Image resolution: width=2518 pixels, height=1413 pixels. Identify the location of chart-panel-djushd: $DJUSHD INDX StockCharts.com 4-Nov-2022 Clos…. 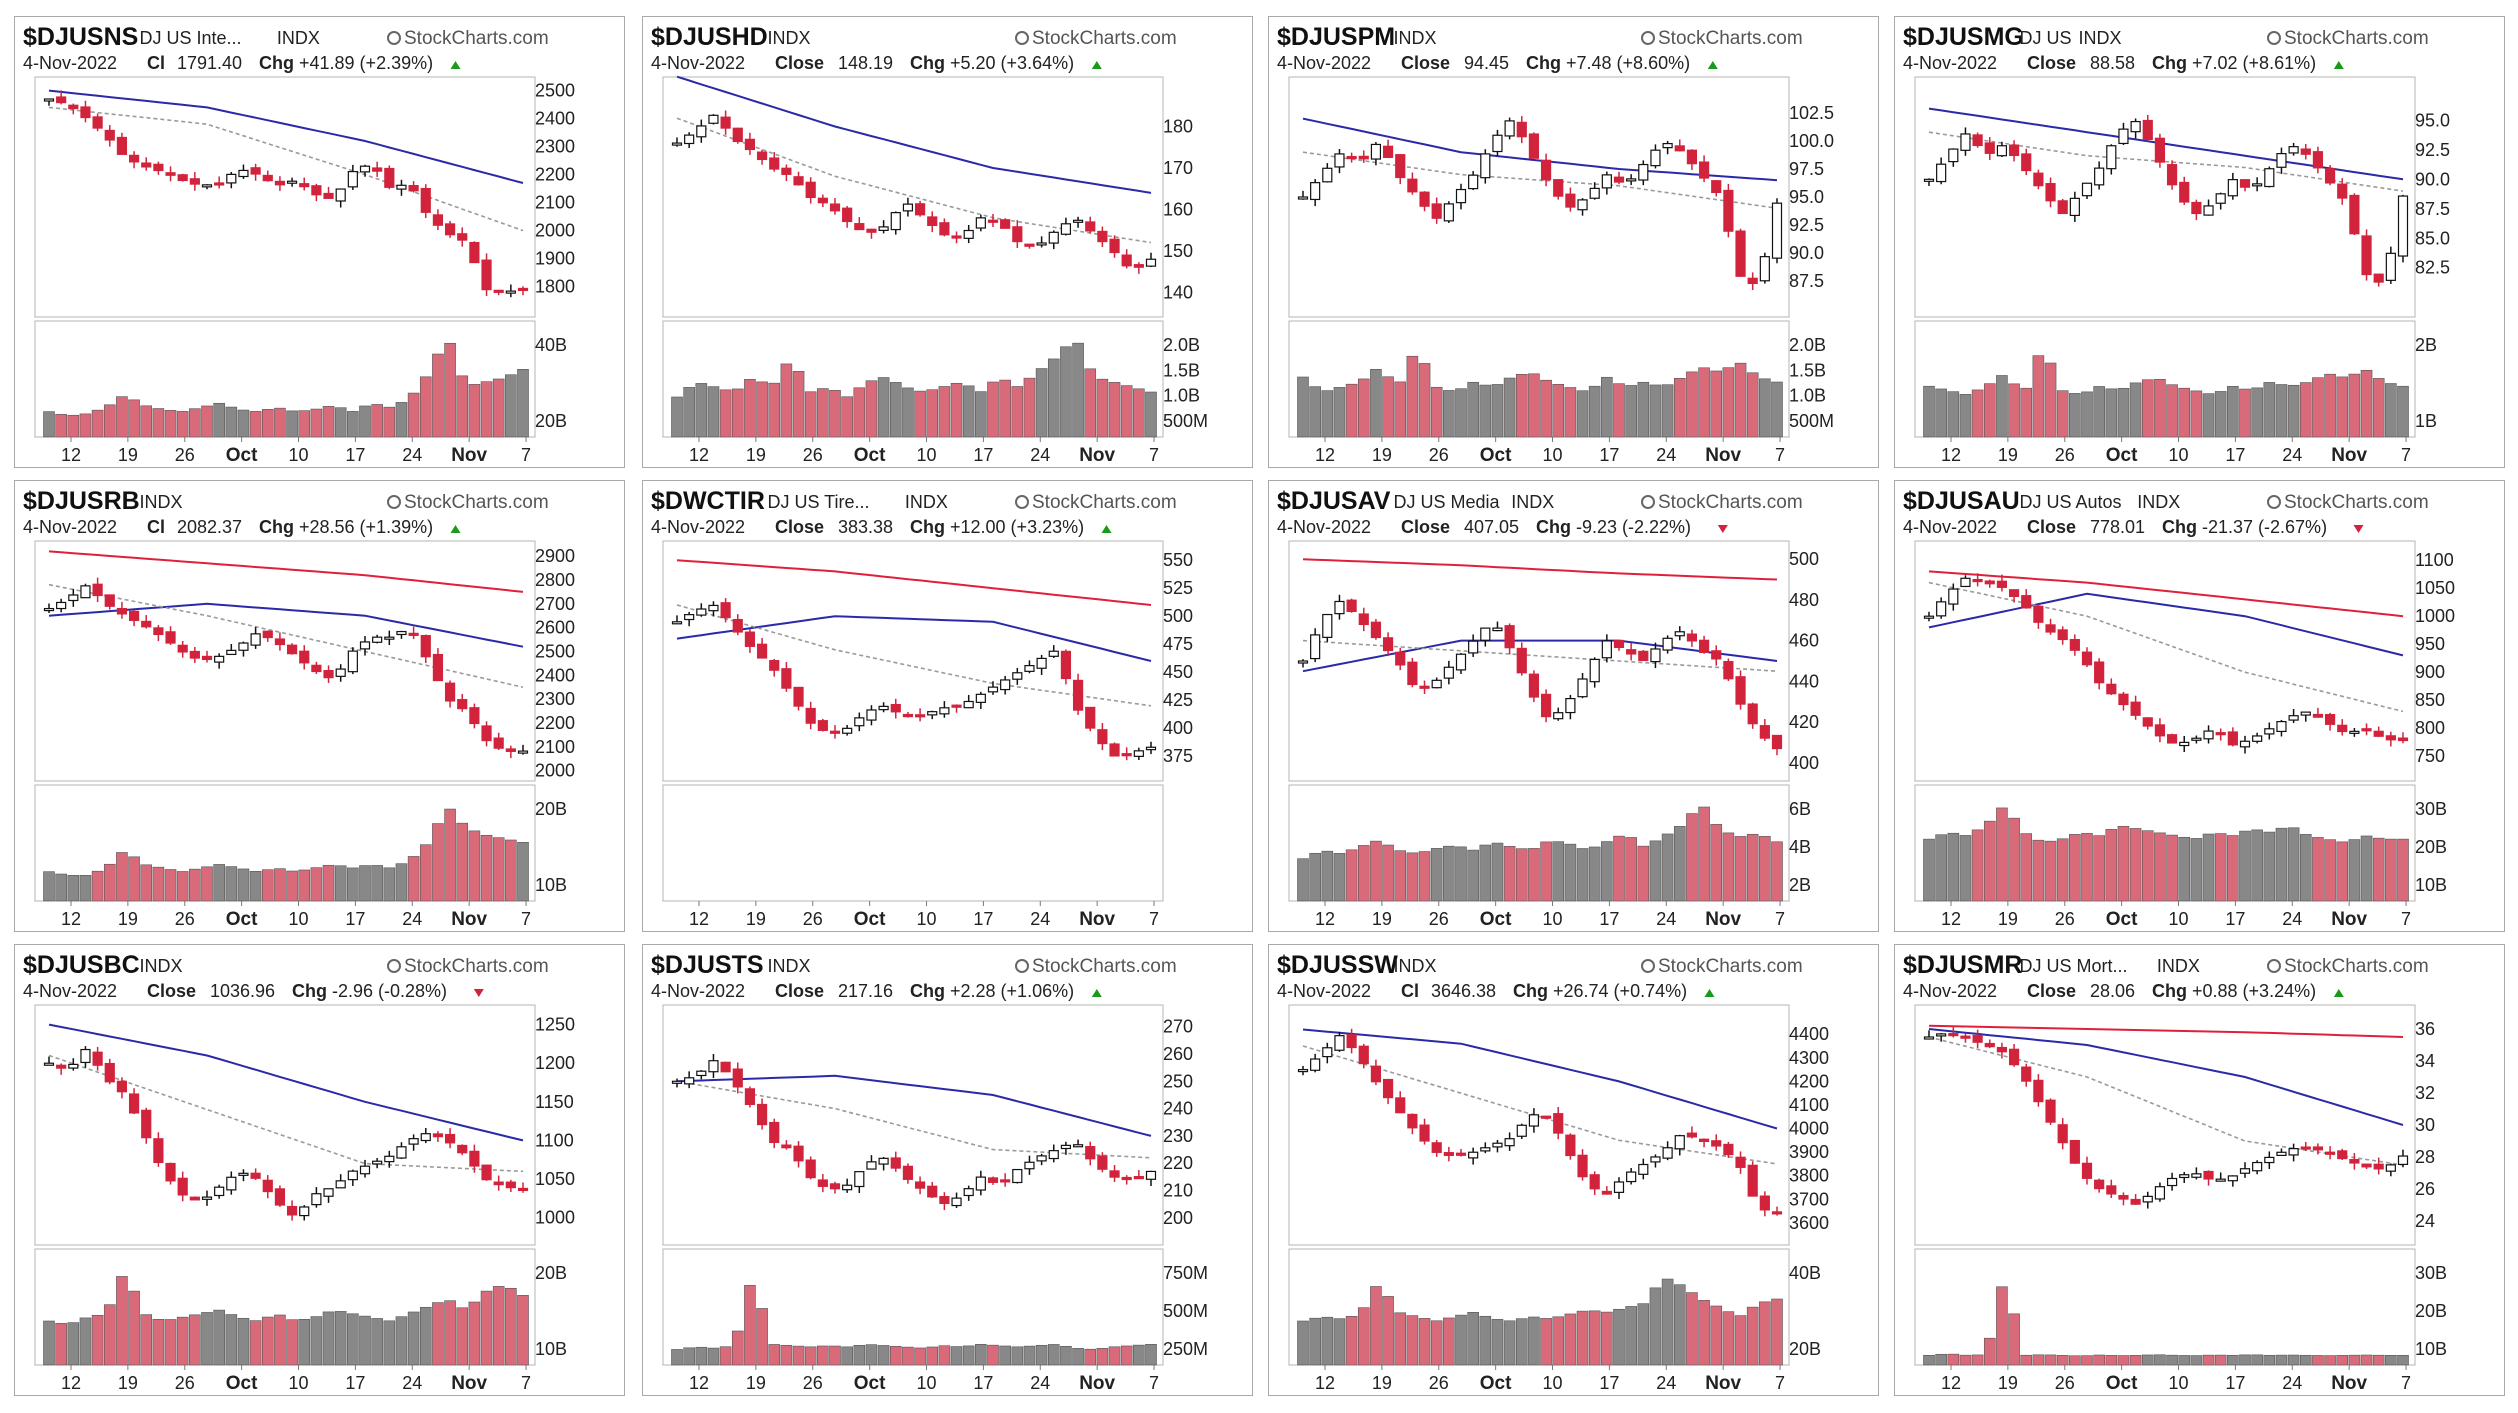
(947, 242).